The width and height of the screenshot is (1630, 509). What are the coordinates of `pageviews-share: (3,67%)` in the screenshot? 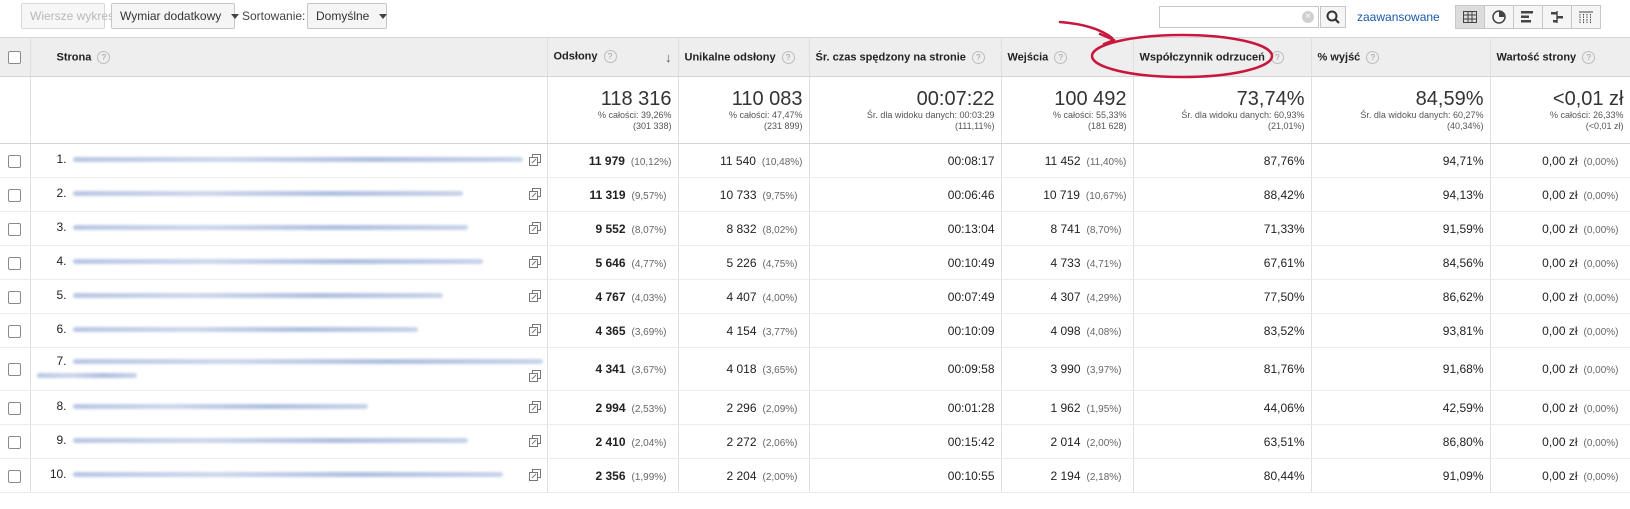 It's located at (649, 370).